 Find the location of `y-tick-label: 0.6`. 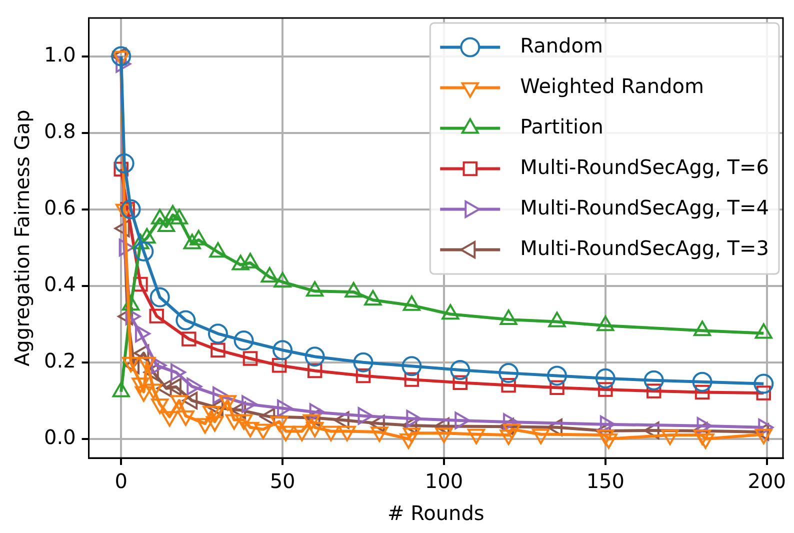

y-tick-label: 0.6 is located at coordinates (60, 208).